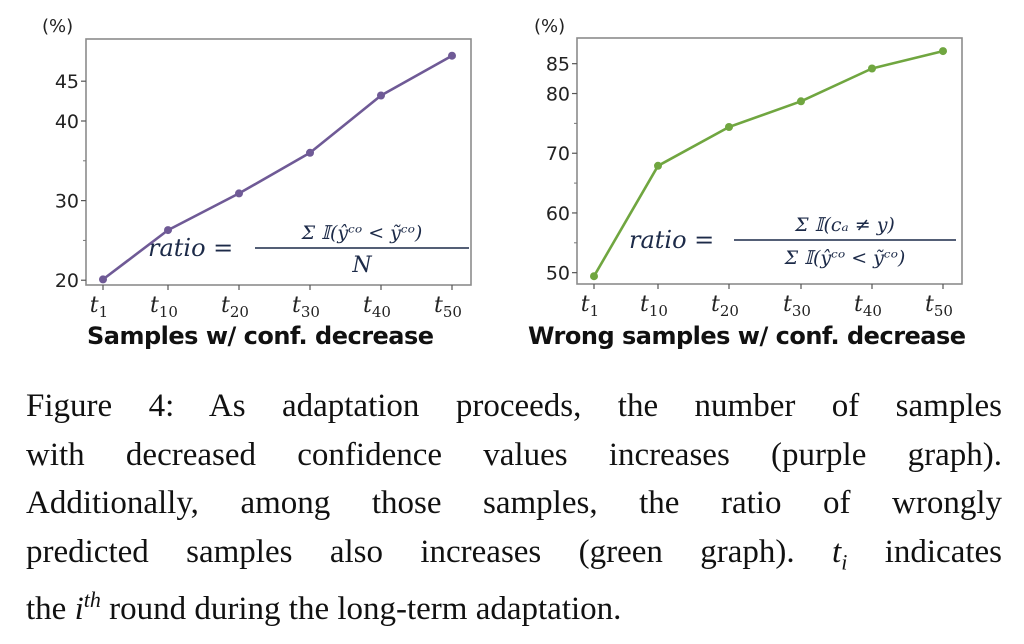  Describe the element at coordinates (67, 202) in the screenshot. I see `y-tick-label: 30` at that location.